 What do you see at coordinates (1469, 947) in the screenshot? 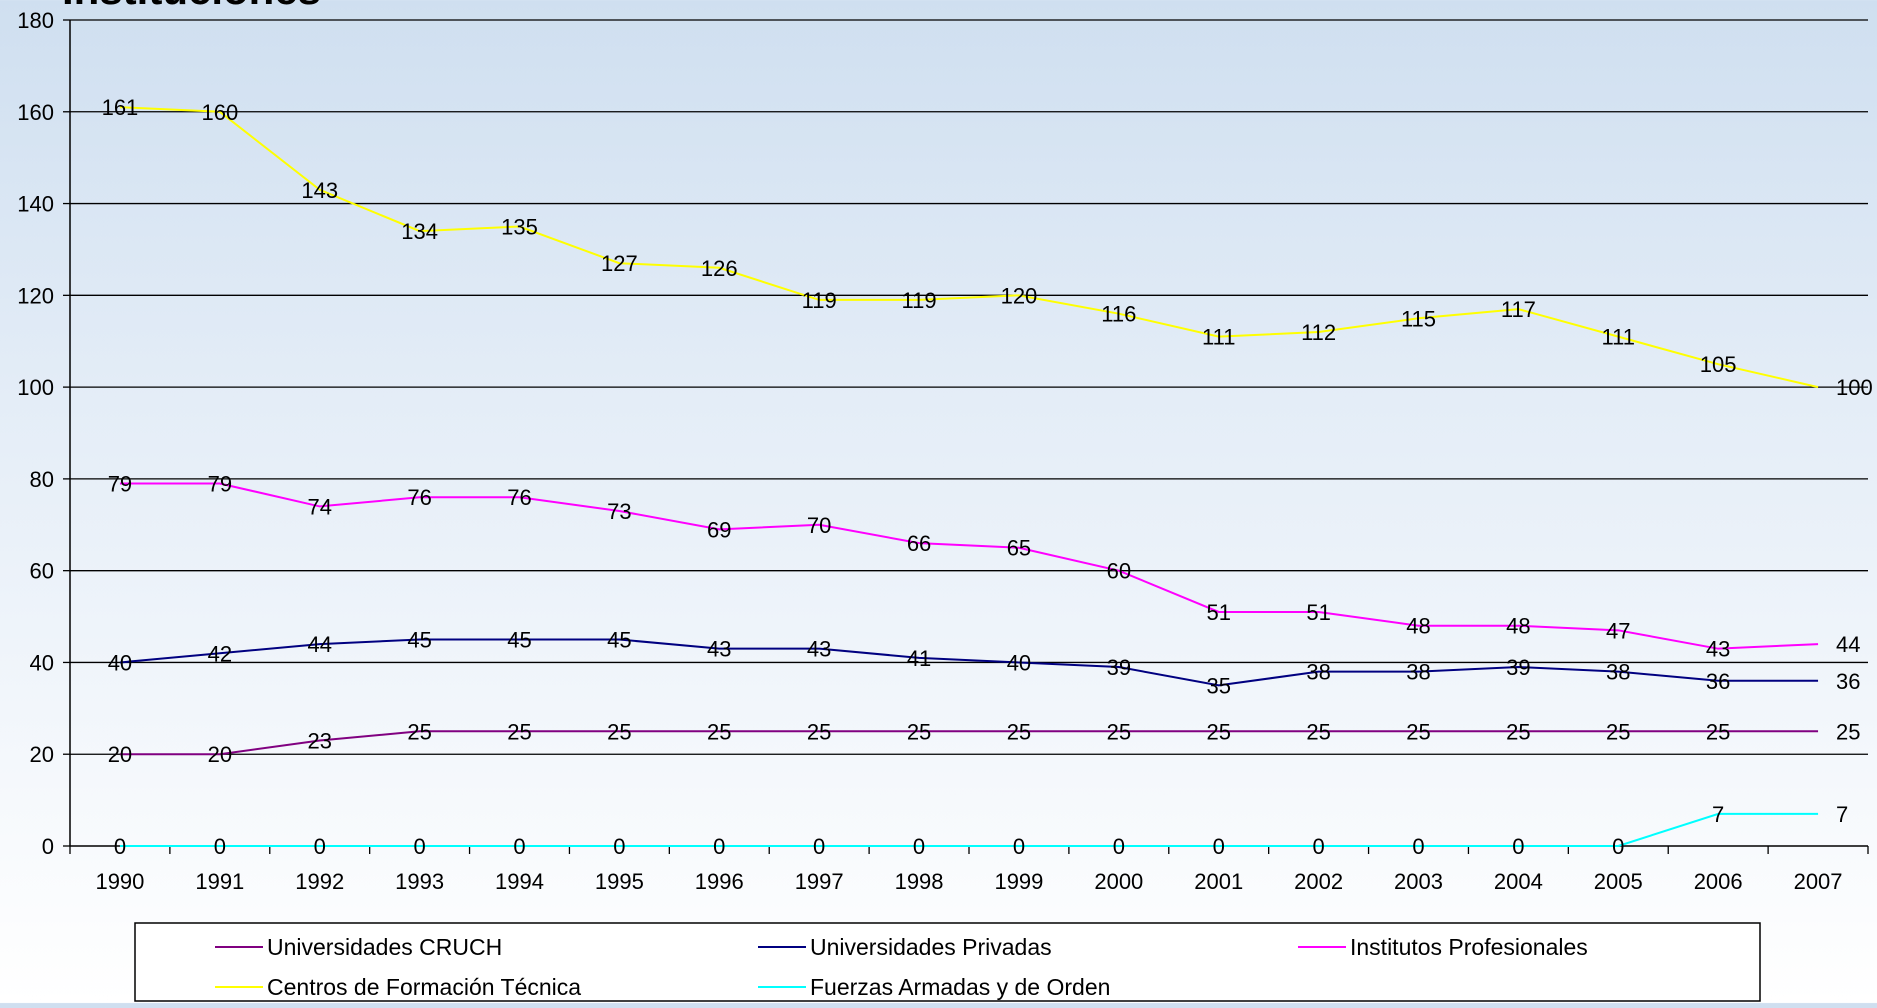
I see `legend-label: Institutos Profesionales` at bounding box center [1469, 947].